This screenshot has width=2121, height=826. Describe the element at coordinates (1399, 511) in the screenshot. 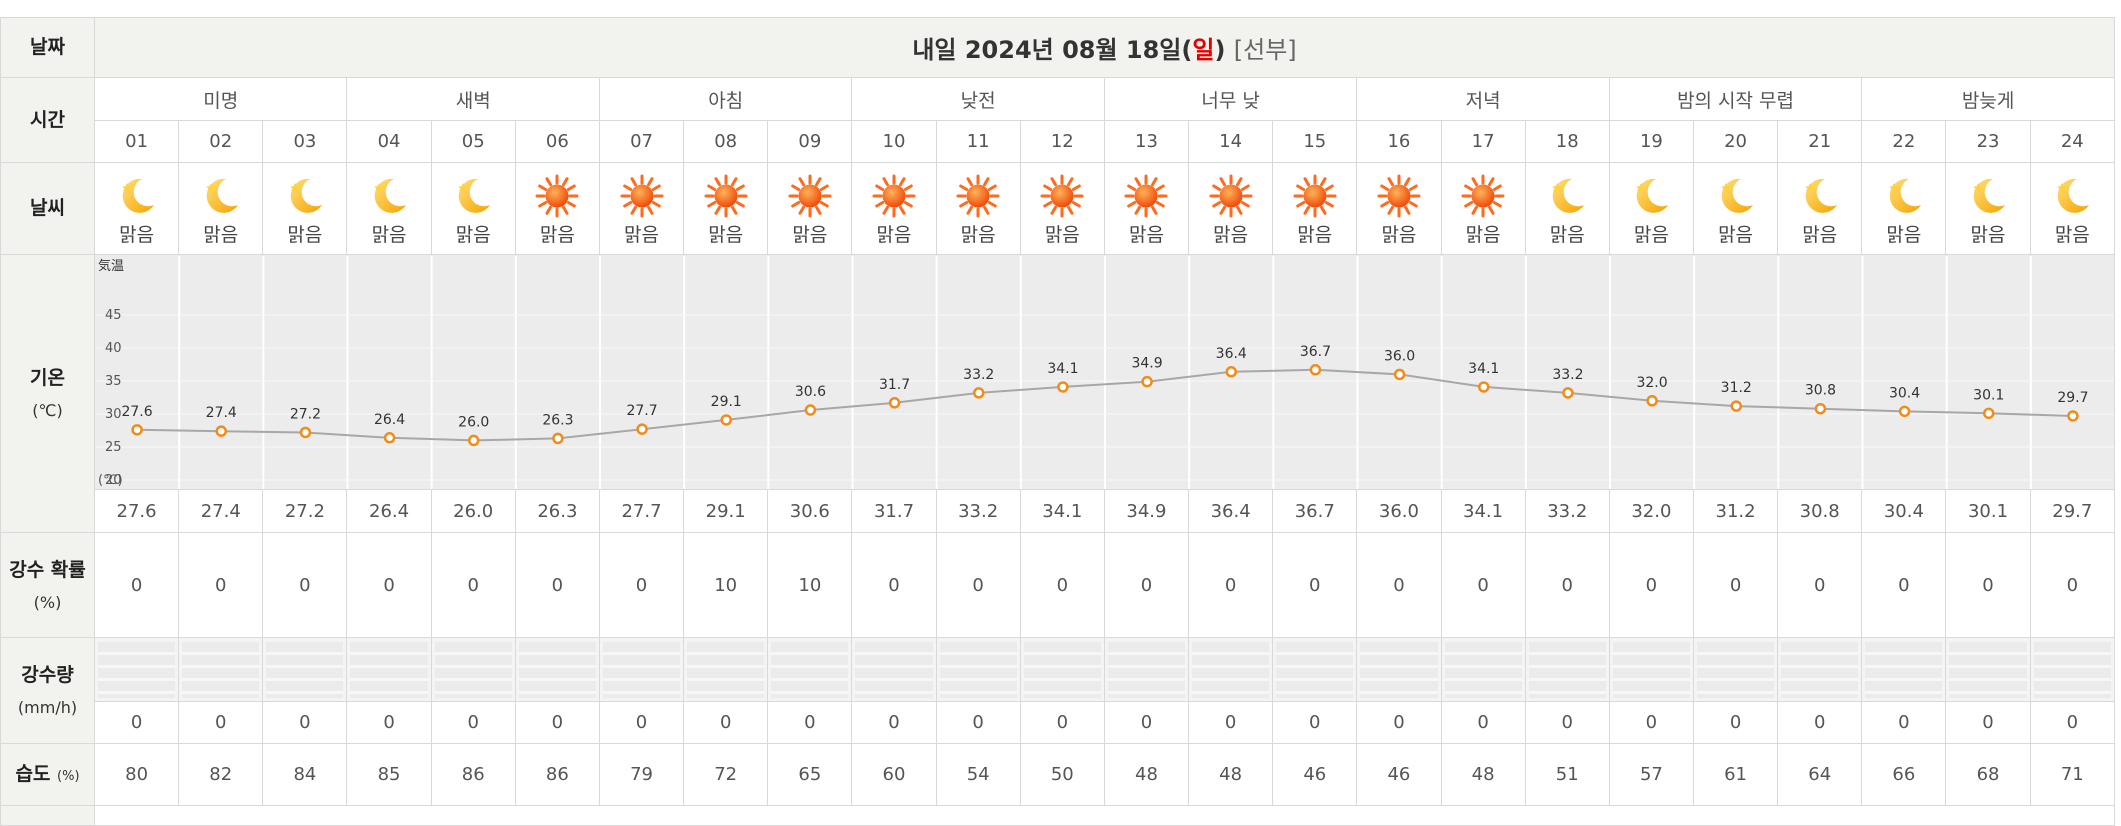

I see `temp-value: 36.0` at that location.